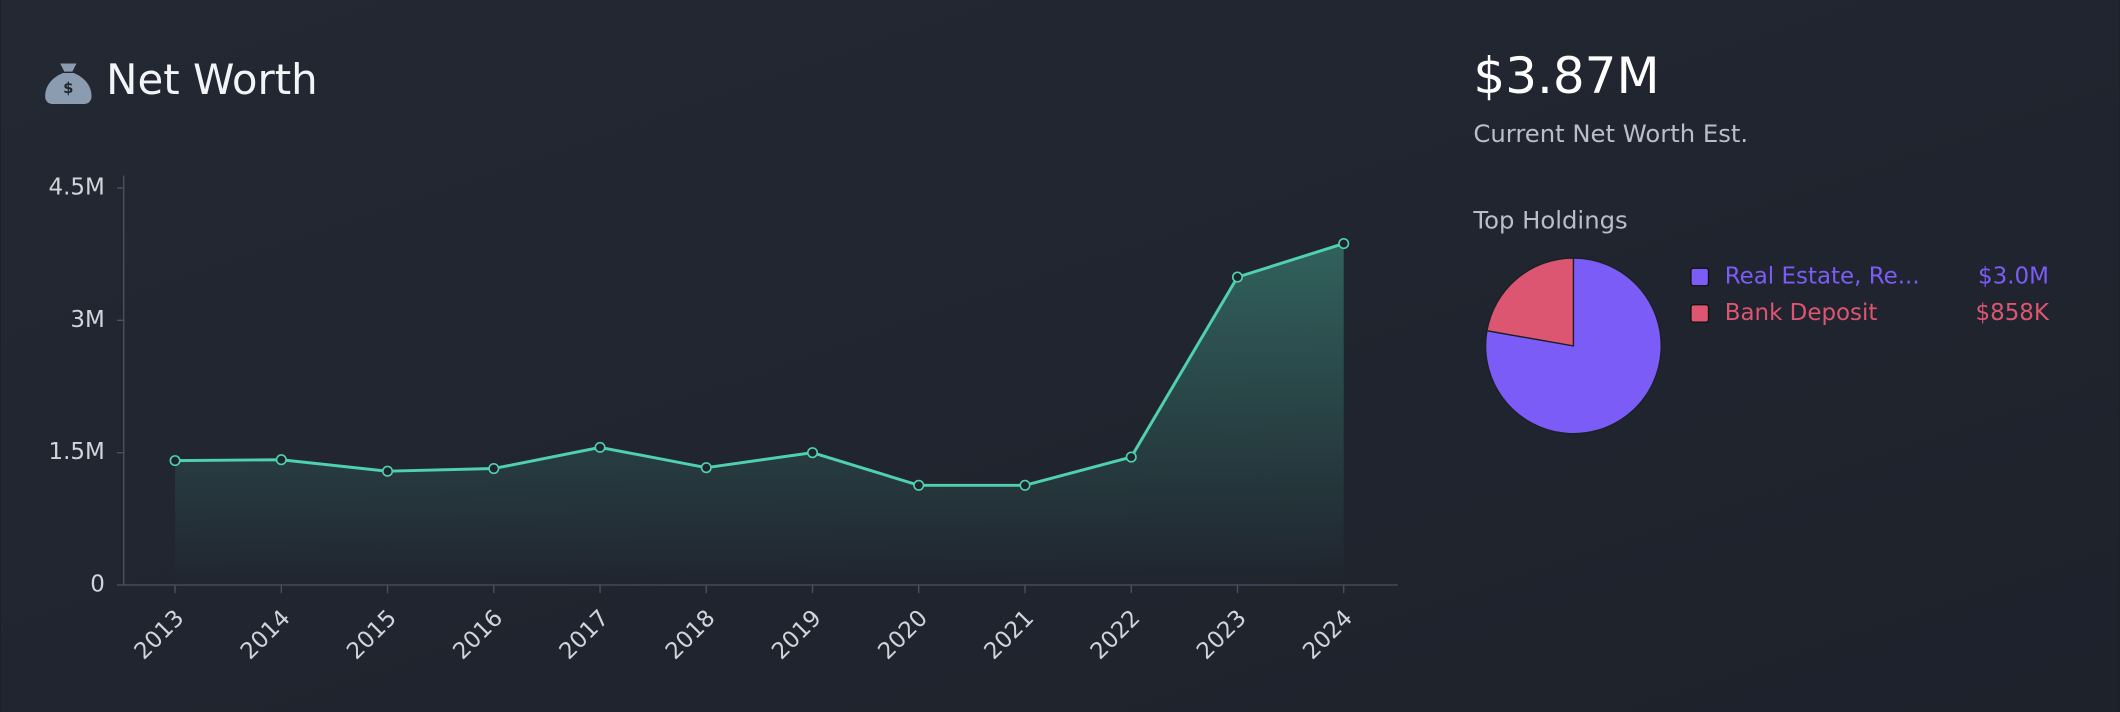  I want to click on y-tick-label: 3M, so click(87, 320).